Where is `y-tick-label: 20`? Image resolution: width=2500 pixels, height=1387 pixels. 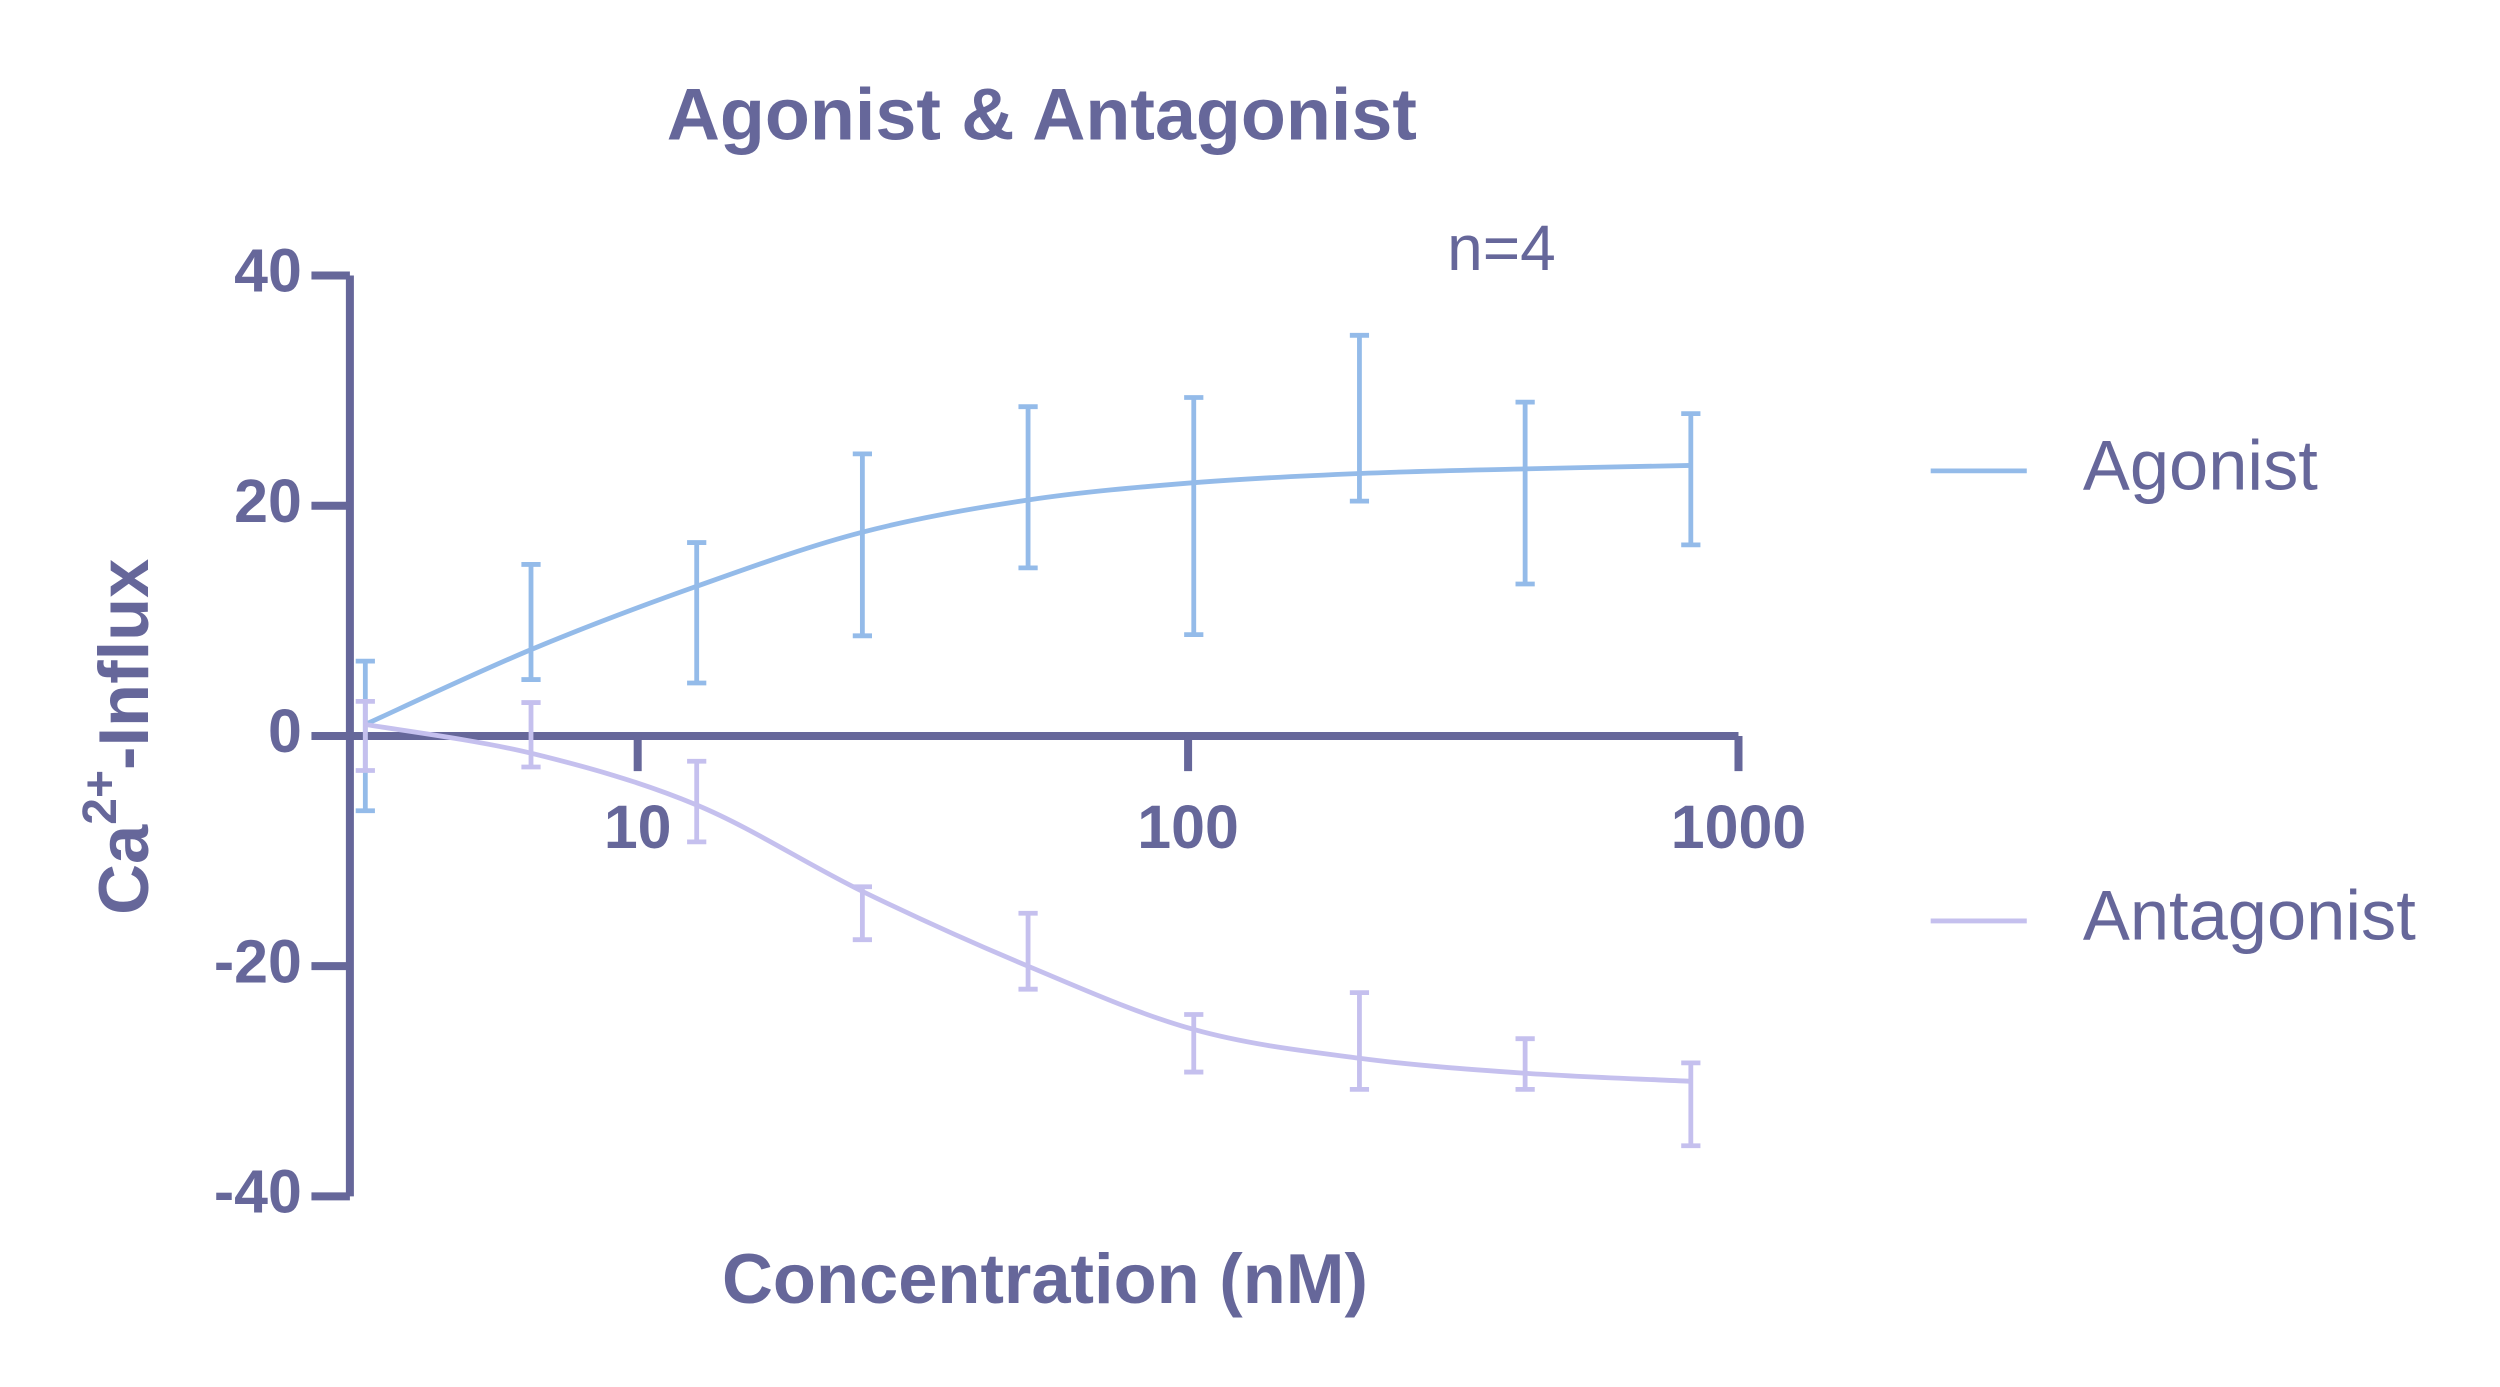
y-tick-label: 20 is located at coordinates (268, 501).